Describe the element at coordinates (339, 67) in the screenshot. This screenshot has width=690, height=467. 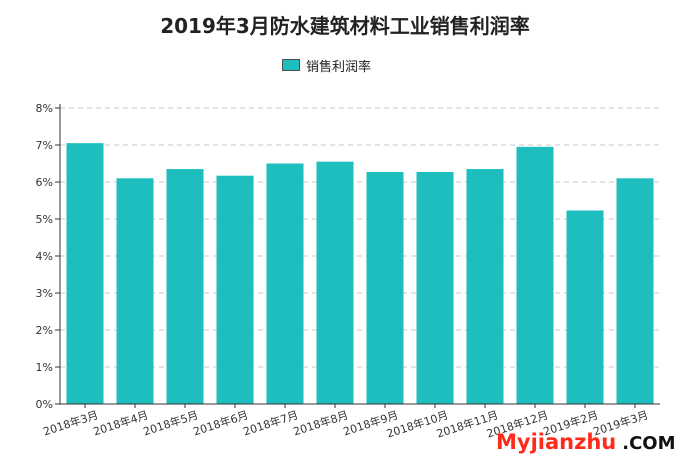
I see `legend-label: 销售利润率` at that location.